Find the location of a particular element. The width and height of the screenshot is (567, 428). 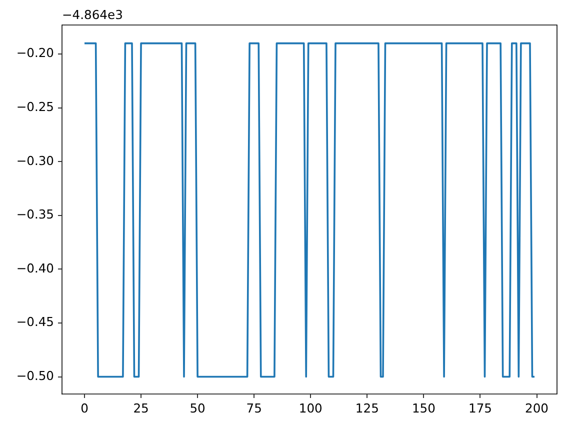

y-tick-label: −0.20 is located at coordinates (35, 53).